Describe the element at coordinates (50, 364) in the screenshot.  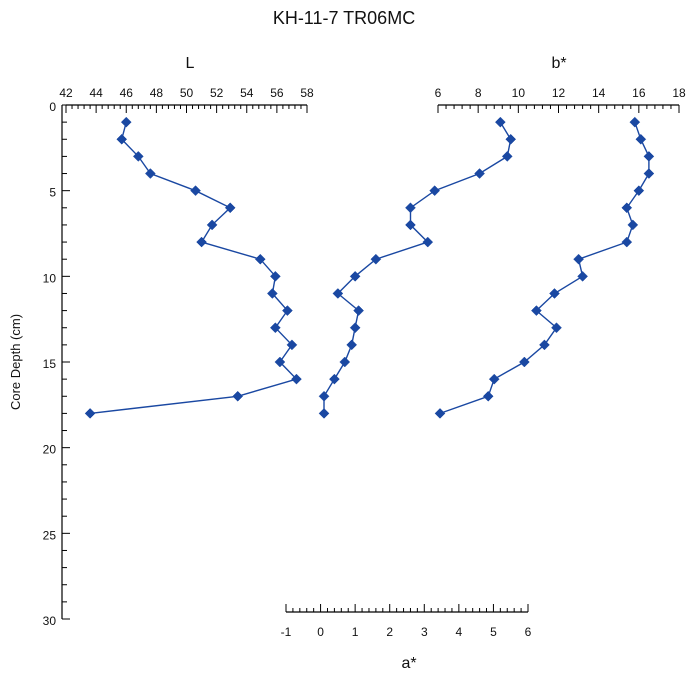
I see `y-tick-label: 15` at that location.